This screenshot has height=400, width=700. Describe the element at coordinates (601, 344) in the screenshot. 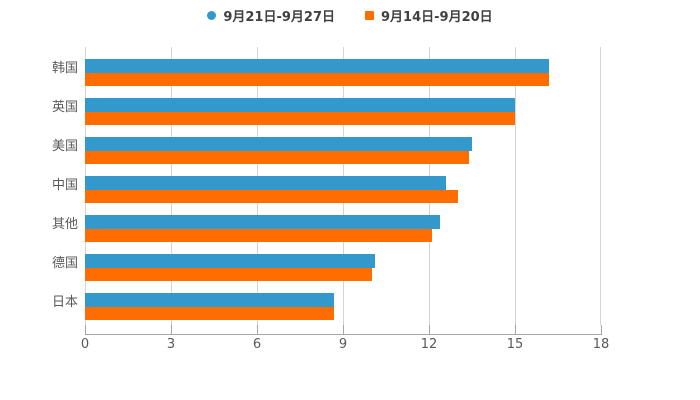

I see `x-tick-label-18: 18` at that location.